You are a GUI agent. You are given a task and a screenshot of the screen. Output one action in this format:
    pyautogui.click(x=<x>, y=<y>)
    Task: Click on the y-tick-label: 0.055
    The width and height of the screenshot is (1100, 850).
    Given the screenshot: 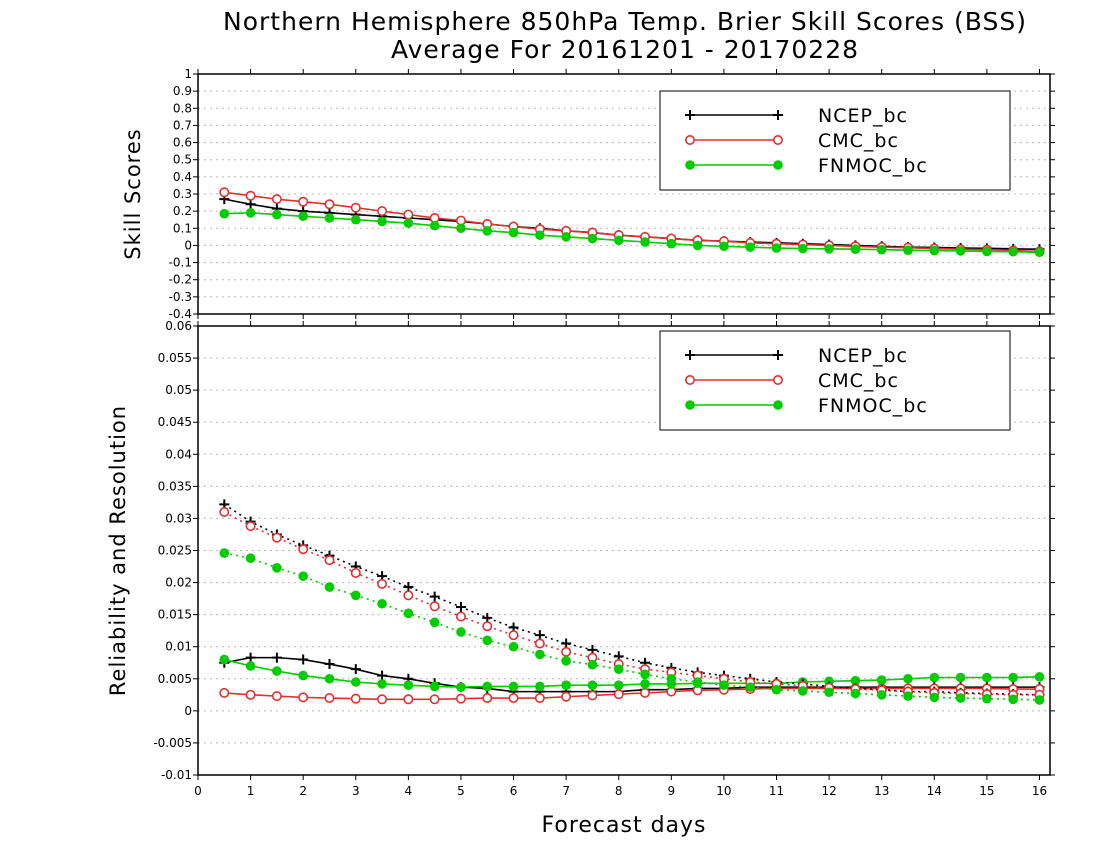 What is the action you would take?
    pyautogui.click(x=175, y=358)
    